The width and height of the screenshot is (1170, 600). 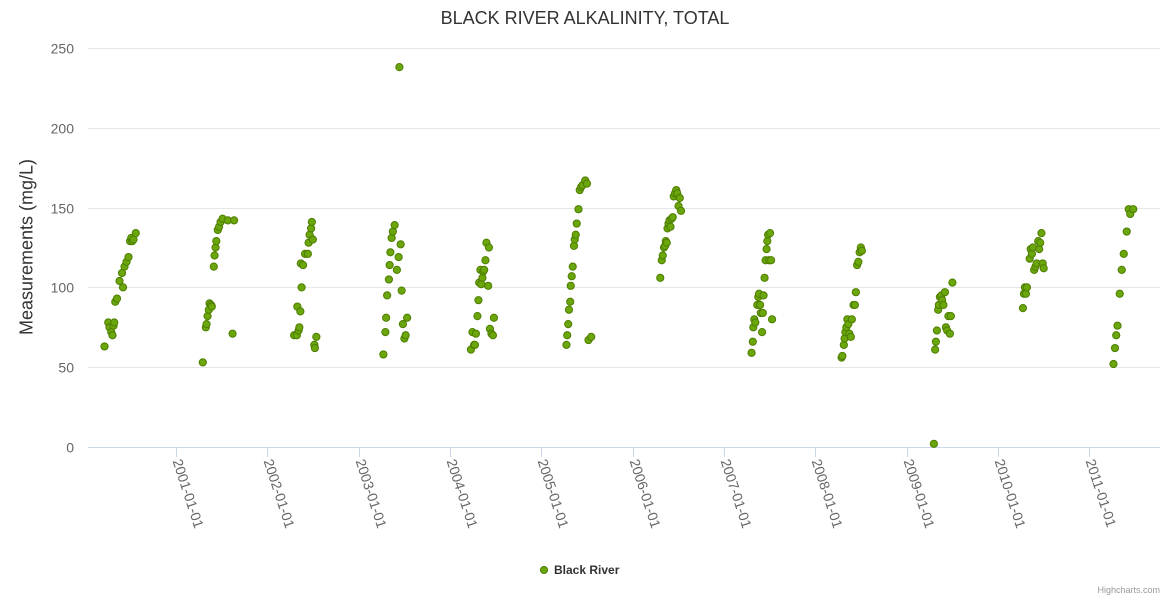 What do you see at coordinates (579, 570) in the screenshot?
I see `legend-item-black-river: Black River` at bounding box center [579, 570].